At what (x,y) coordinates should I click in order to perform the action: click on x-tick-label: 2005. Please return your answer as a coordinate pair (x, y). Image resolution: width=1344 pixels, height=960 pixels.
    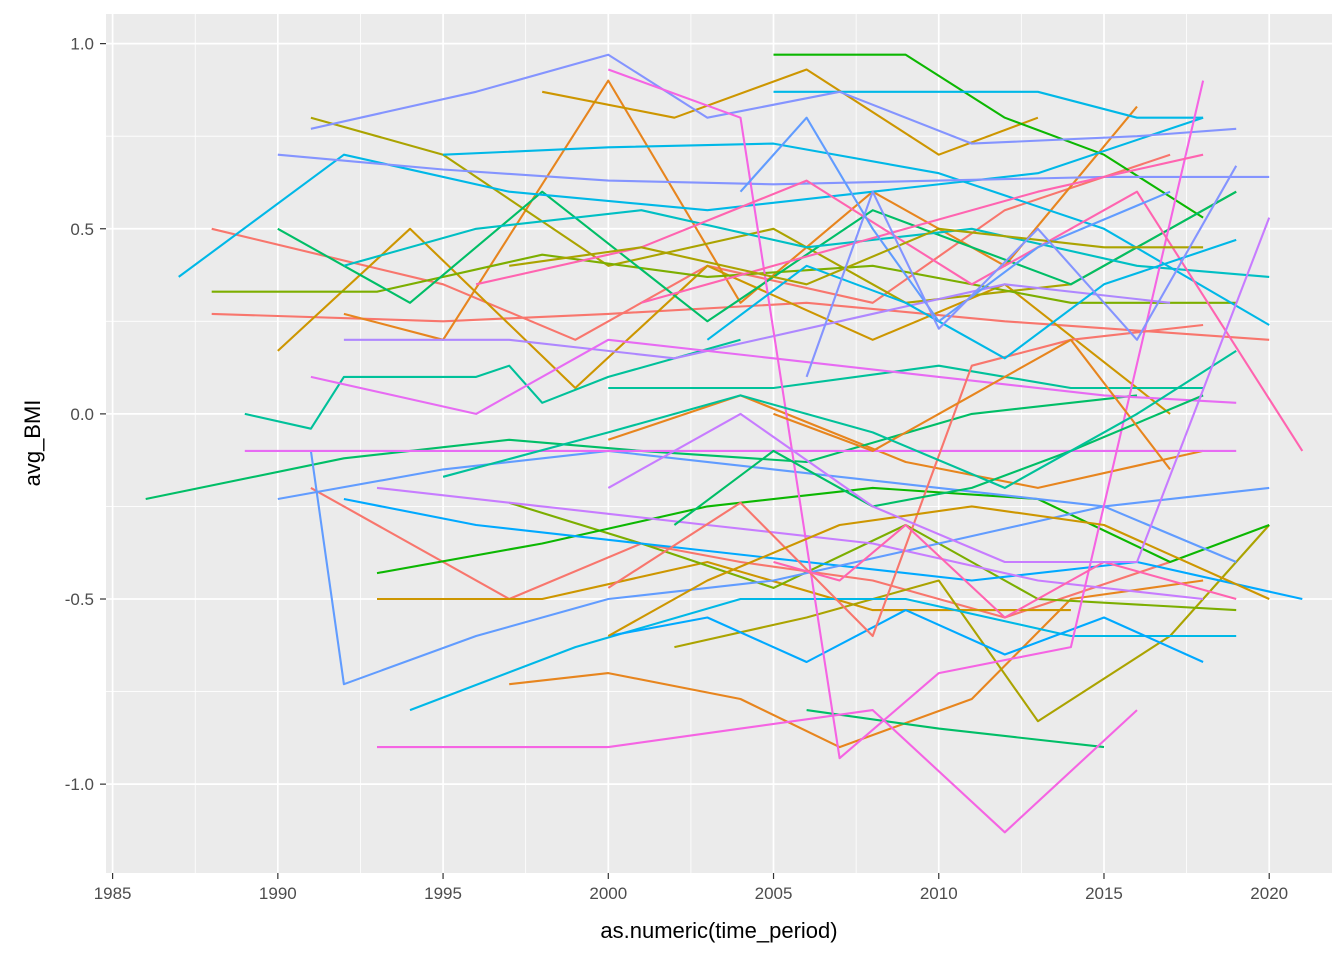
    Looking at the image, I should click on (774, 893).